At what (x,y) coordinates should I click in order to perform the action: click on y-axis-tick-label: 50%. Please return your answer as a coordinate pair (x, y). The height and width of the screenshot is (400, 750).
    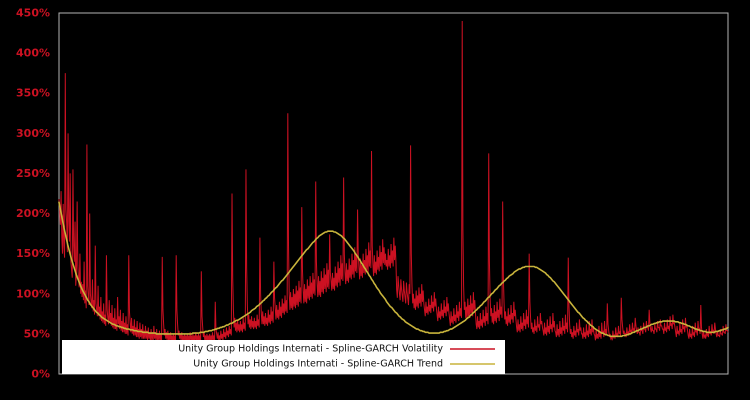
    Looking at the image, I should click on (37, 333).